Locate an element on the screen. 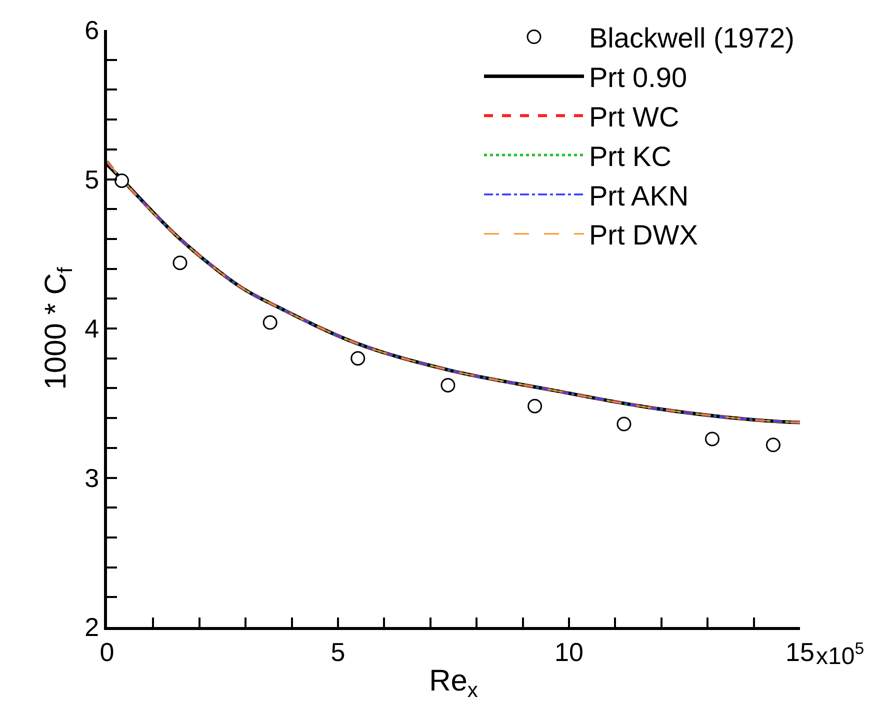 The image size is (887, 716). x-axis-title: Re$_{x}$ is located at coordinates (453, 683).